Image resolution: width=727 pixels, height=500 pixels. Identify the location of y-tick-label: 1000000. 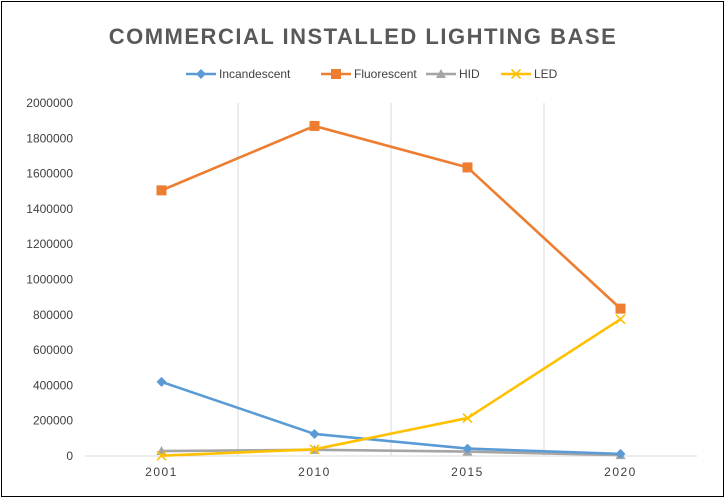
(49, 280).